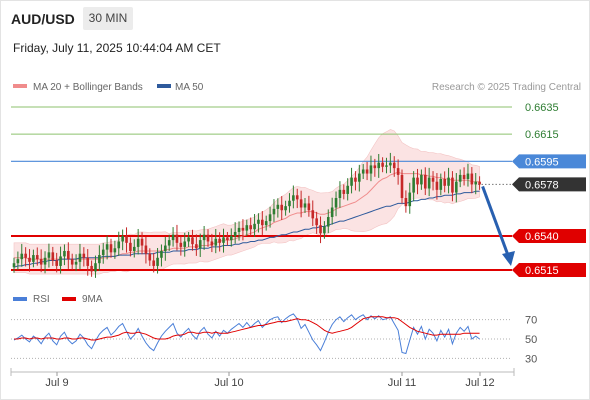 This screenshot has width=590, height=400. I want to click on price-level-labels: 0.6635 0.6615 0.6595 0.6578 0.6540 0.6515, so click(549, 189).